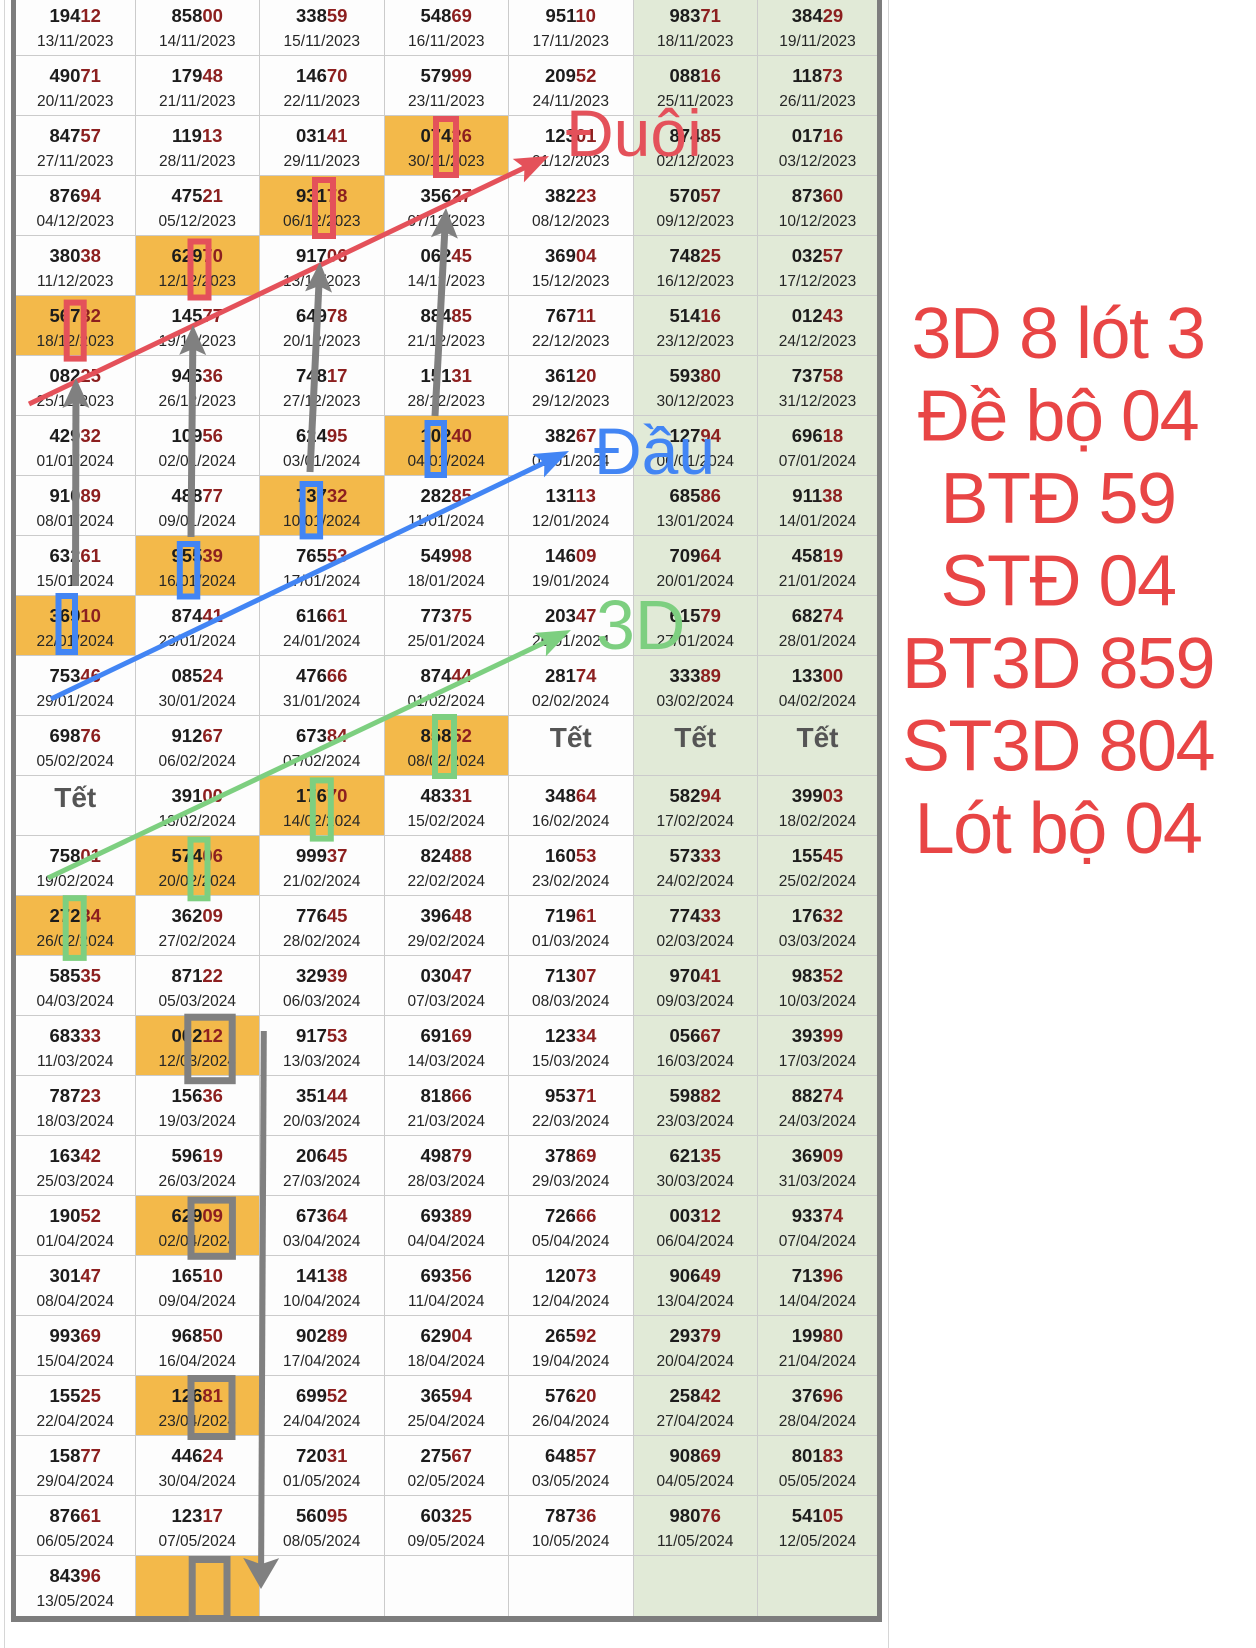 The image size is (1256, 1648). Describe the element at coordinates (322, 986) in the screenshot. I see `result-cell: 32939 06/03/2024` at that location.